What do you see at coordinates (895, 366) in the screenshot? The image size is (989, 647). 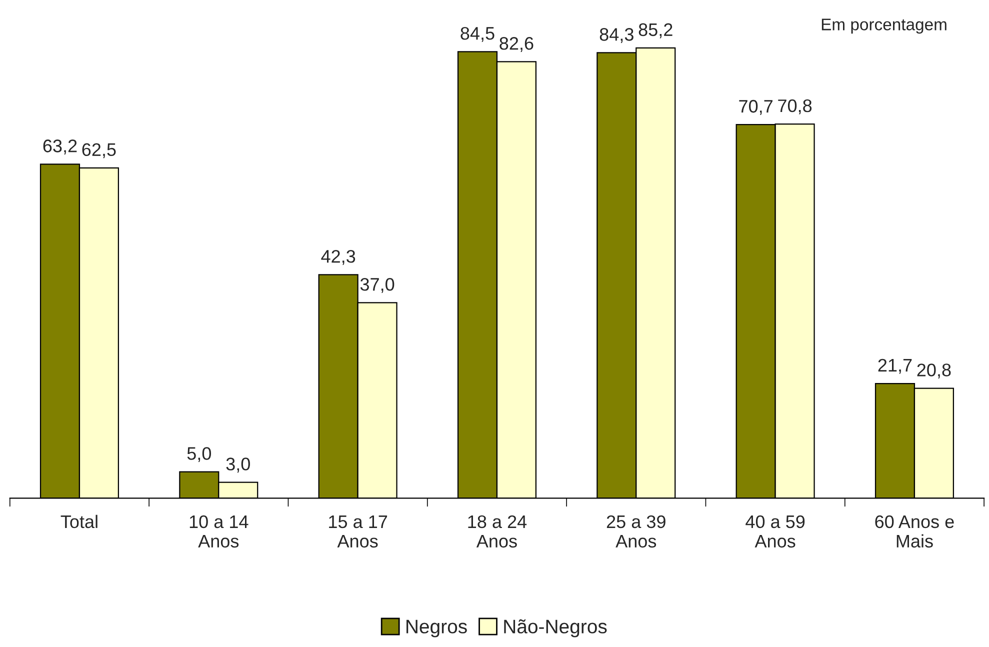 I see `data-label: 21,7` at bounding box center [895, 366].